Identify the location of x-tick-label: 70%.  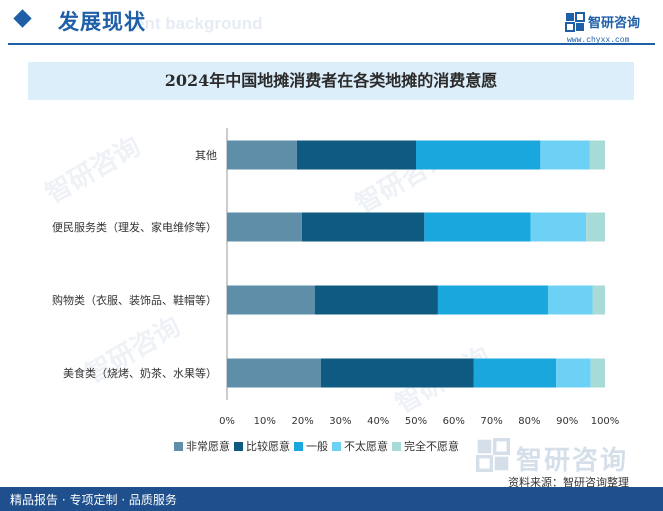
(491, 421).